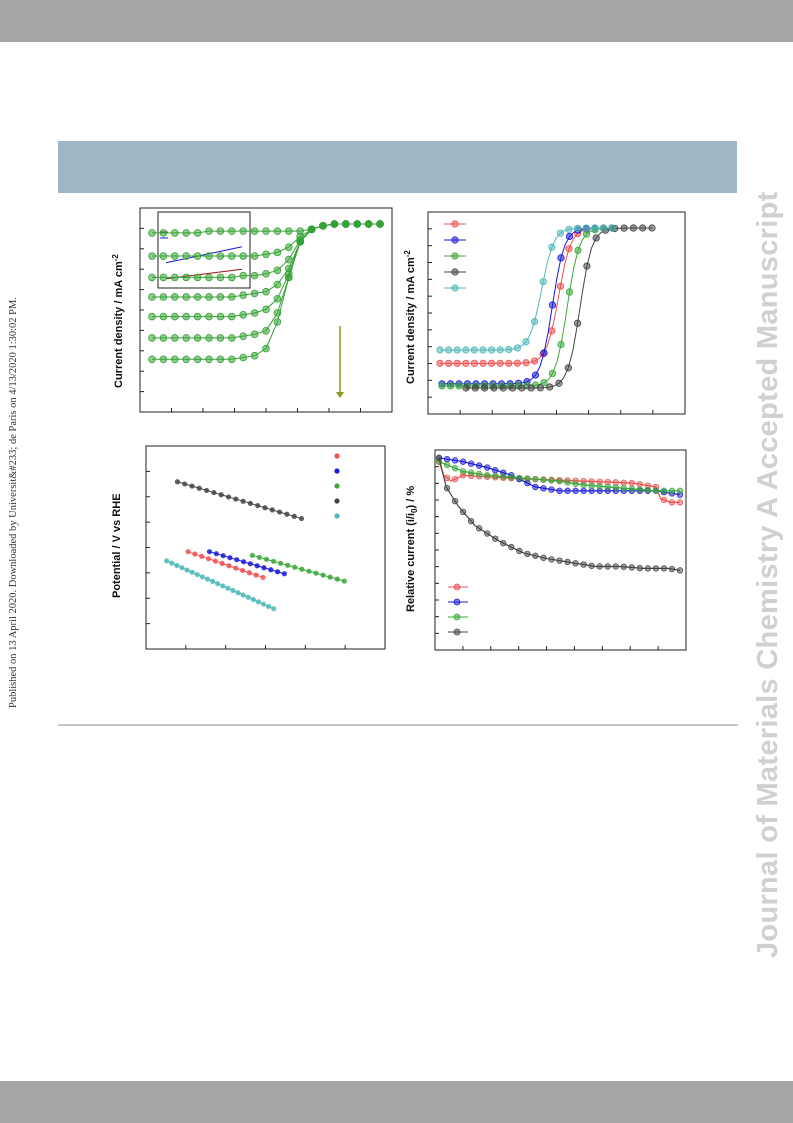  What do you see at coordinates (337, 486) in the screenshot?
I see `panel-c-legend` at bounding box center [337, 486].